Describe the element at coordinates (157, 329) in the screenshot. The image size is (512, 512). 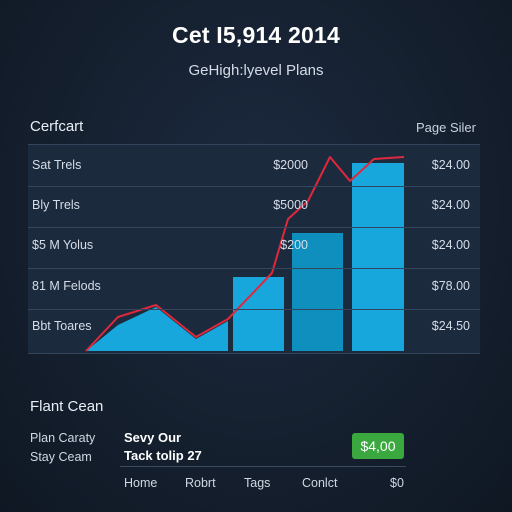
I see `area-fill` at that location.